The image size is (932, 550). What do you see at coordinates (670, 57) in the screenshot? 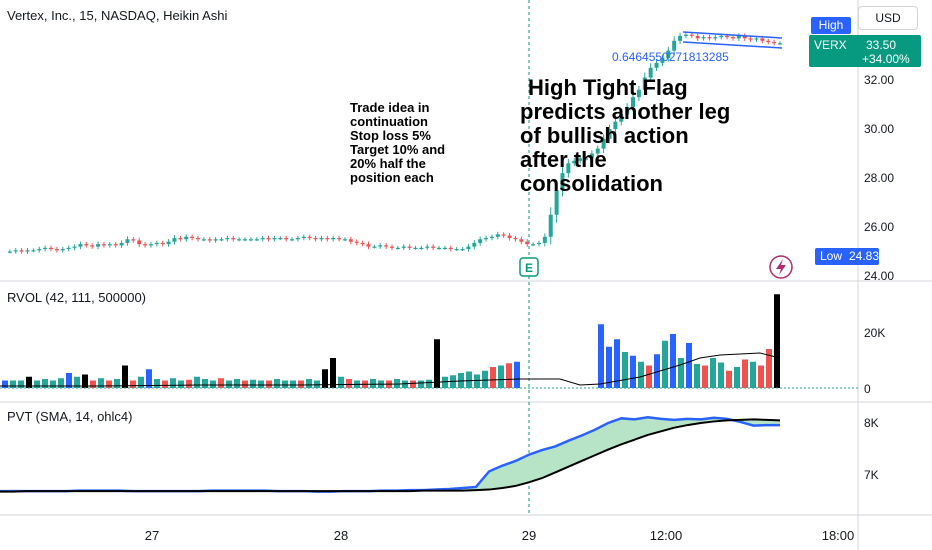
I see `fib-level-label: 0.6464550271813285` at bounding box center [670, 57].